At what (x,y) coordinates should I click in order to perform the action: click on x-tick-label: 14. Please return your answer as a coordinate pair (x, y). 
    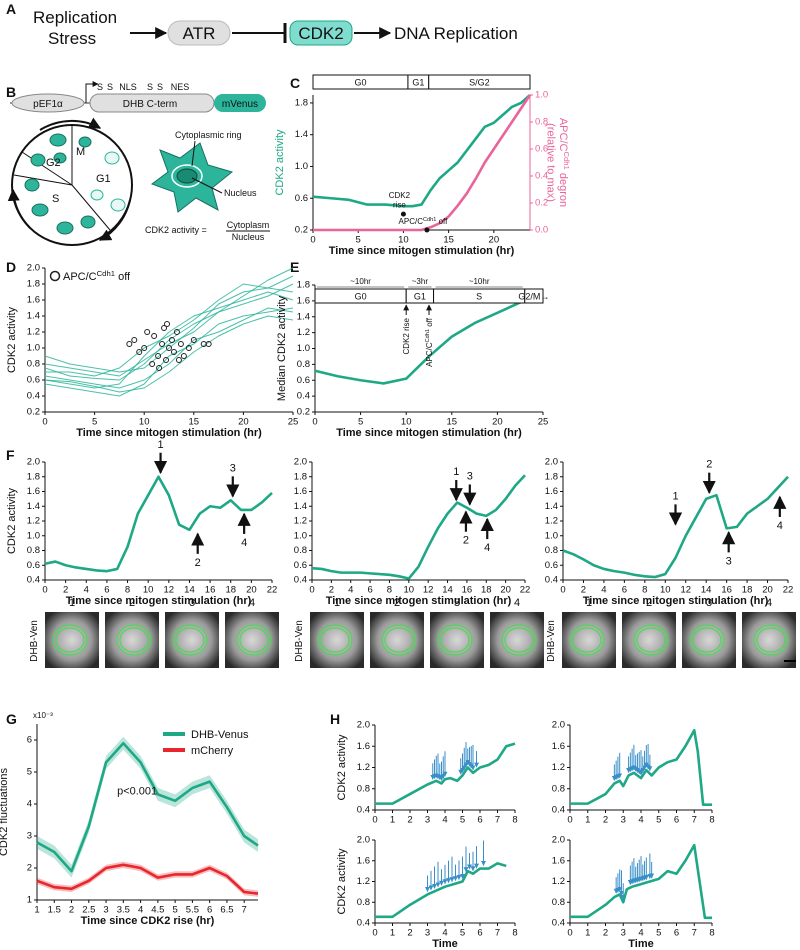
    Looking at the image, I should click on (189, 590).